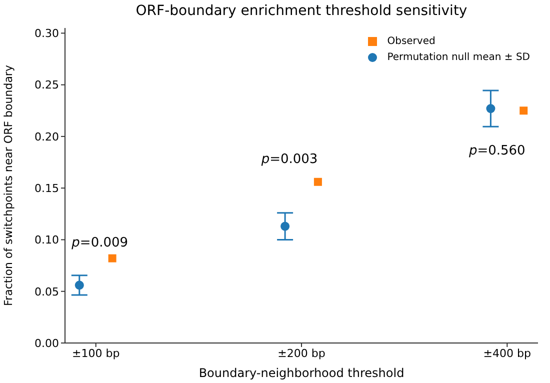 The width and height of the screenshot is (550, 383). What do you see at coordinates (301, 11) in the screenshot?
I see `chart-title: ORF-boundary enrichment threshold sensitivity` at bounding box center [301, 11].